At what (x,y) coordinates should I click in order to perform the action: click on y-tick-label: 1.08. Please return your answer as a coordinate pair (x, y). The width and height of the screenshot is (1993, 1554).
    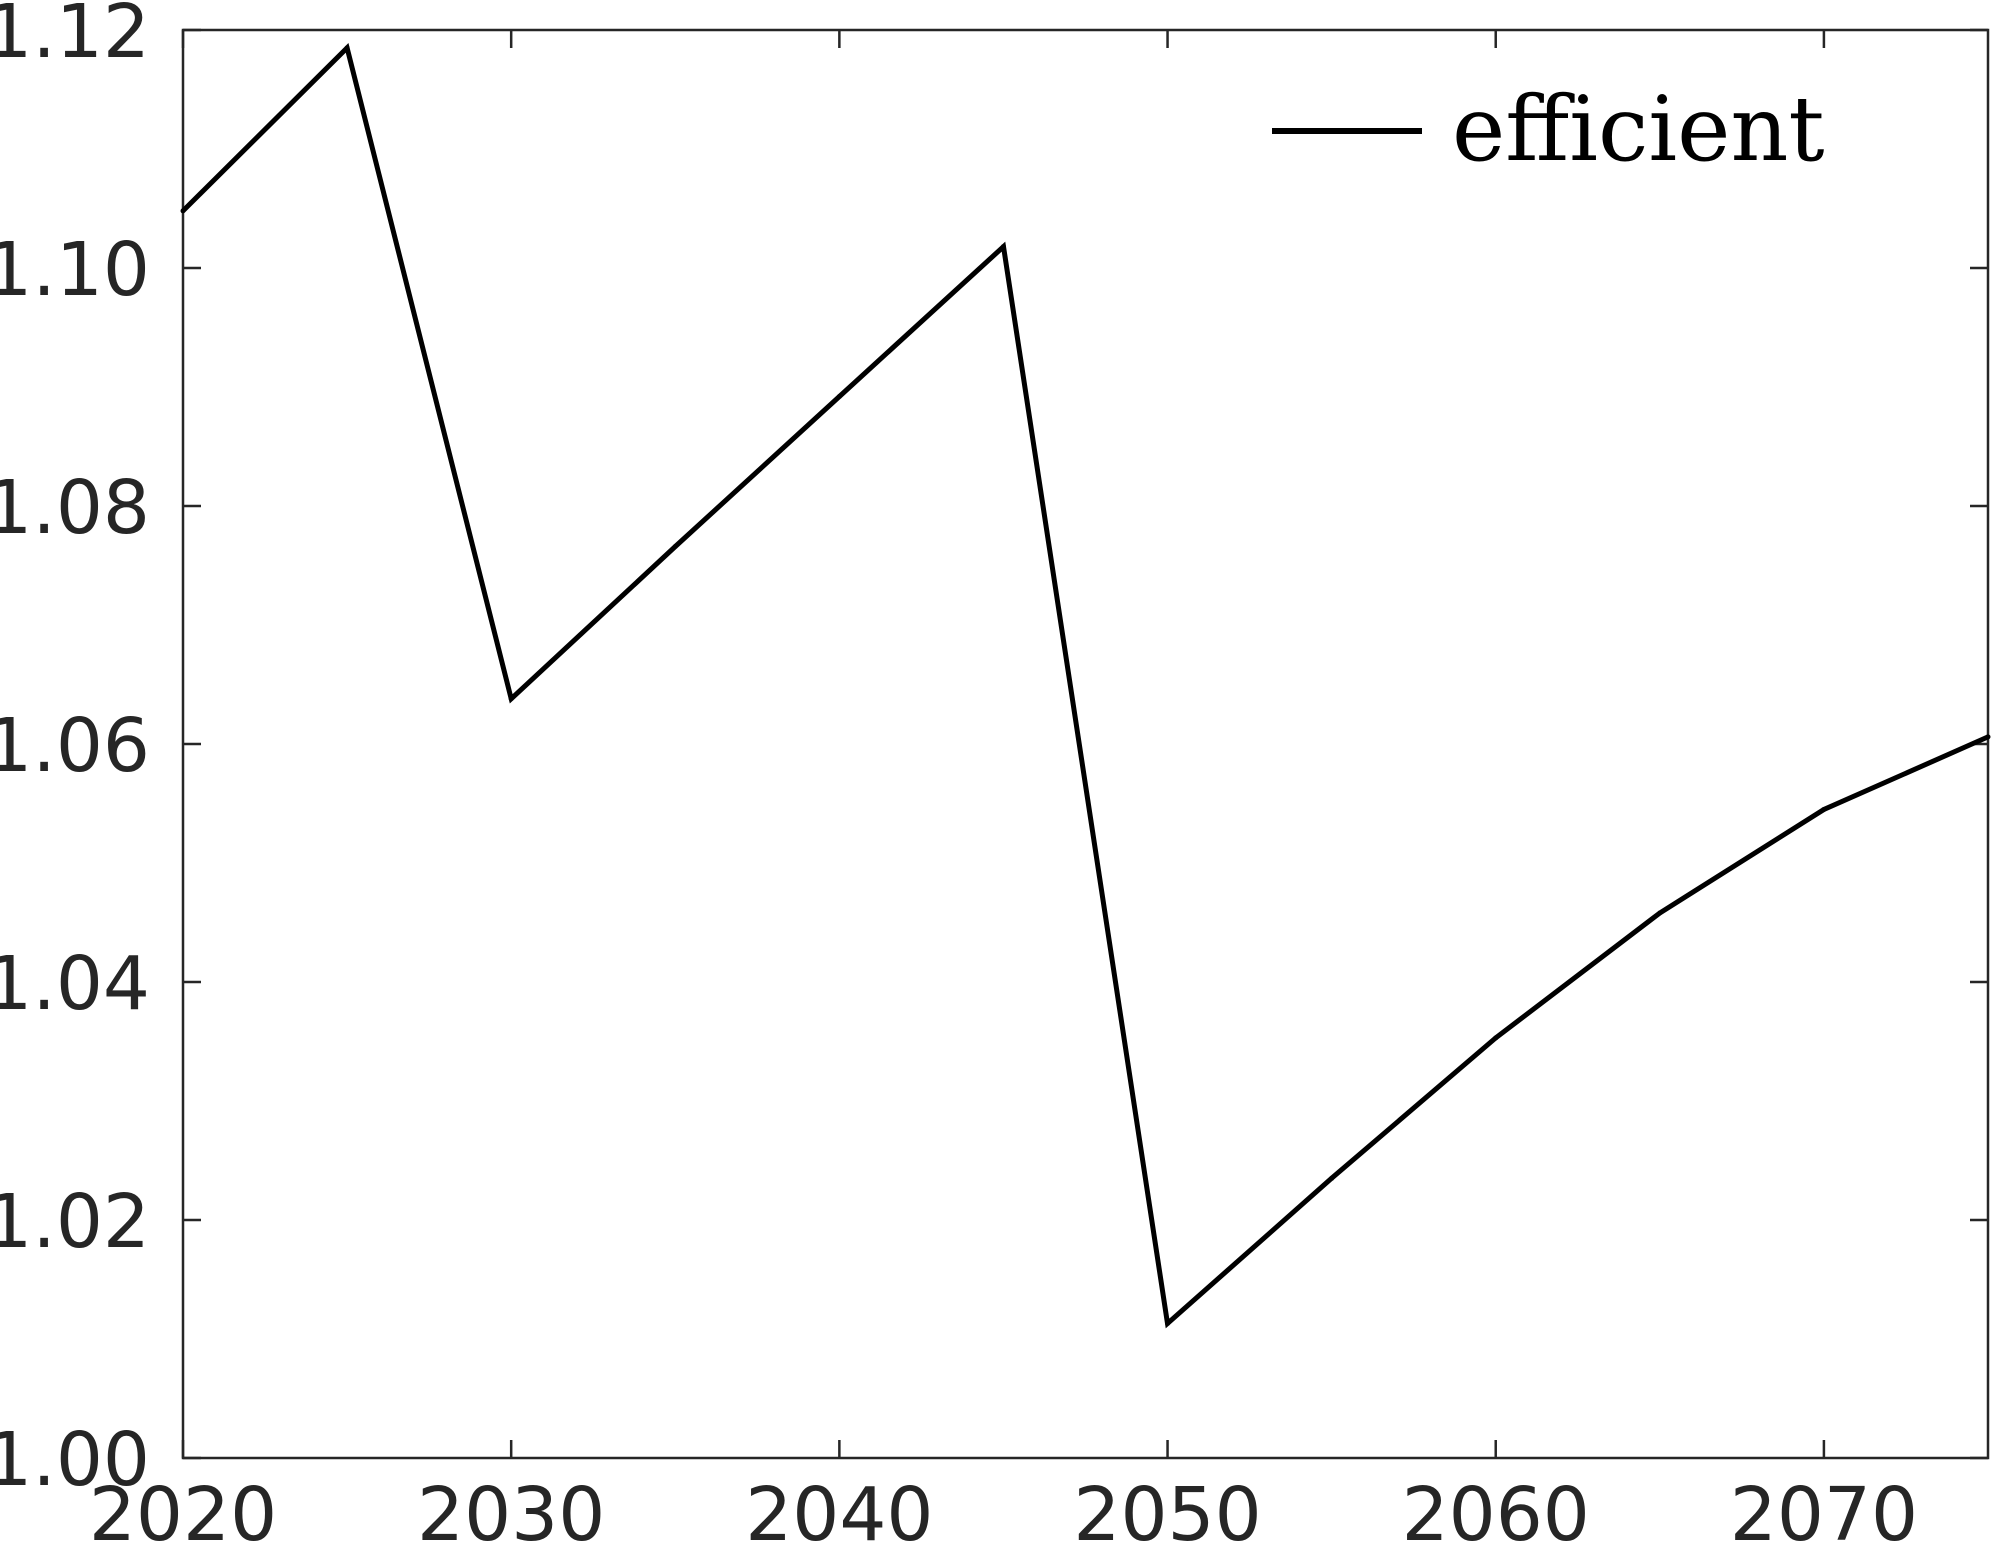
    Looking at the image, I should click on (75, 508).